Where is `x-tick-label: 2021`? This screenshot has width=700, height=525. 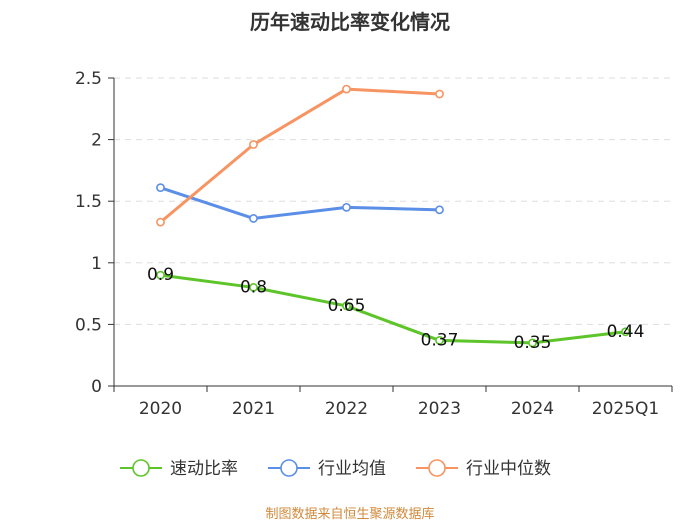
x-tick-label: 2021 is located at coordinates (253, 409).